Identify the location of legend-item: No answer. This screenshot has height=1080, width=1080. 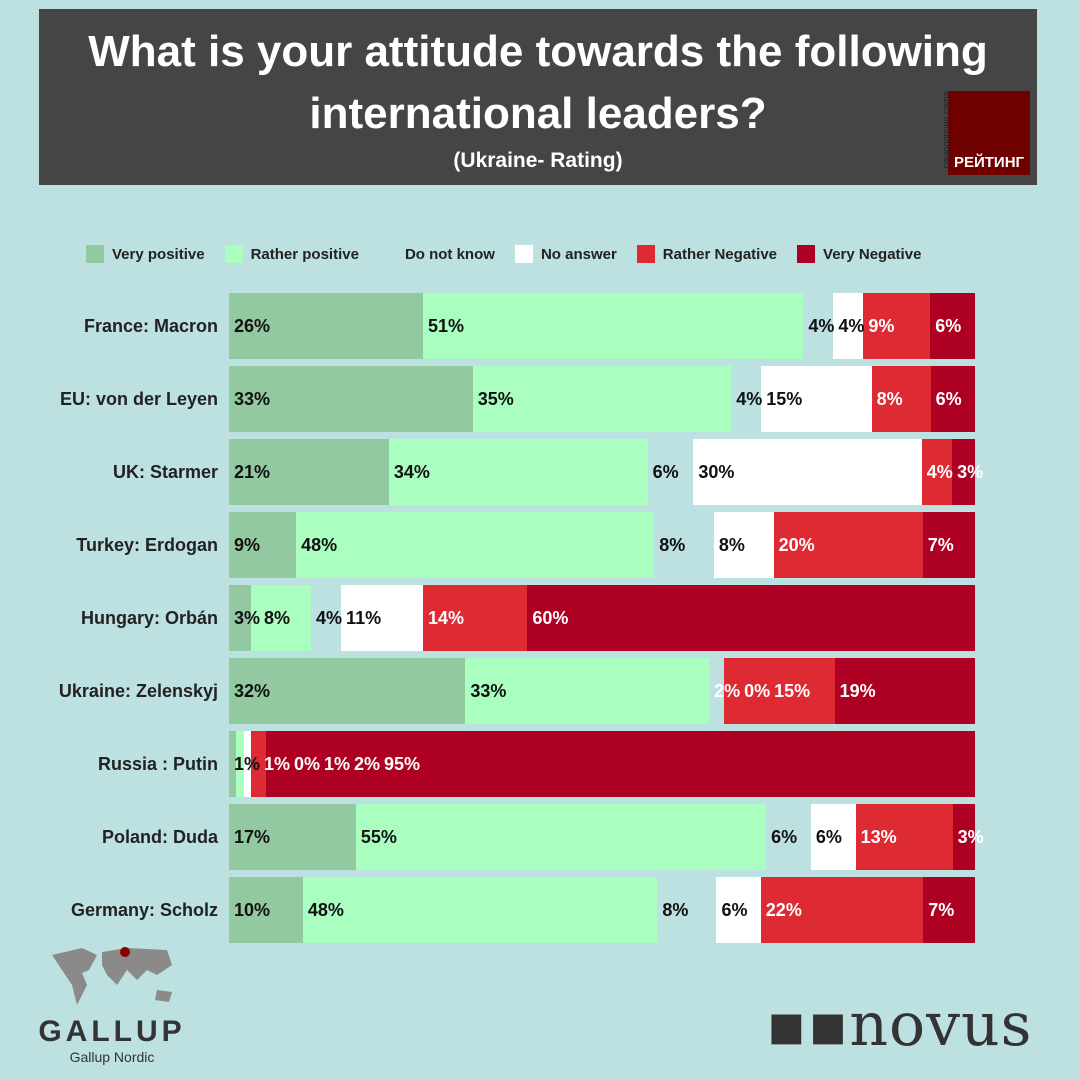
(565, 254).